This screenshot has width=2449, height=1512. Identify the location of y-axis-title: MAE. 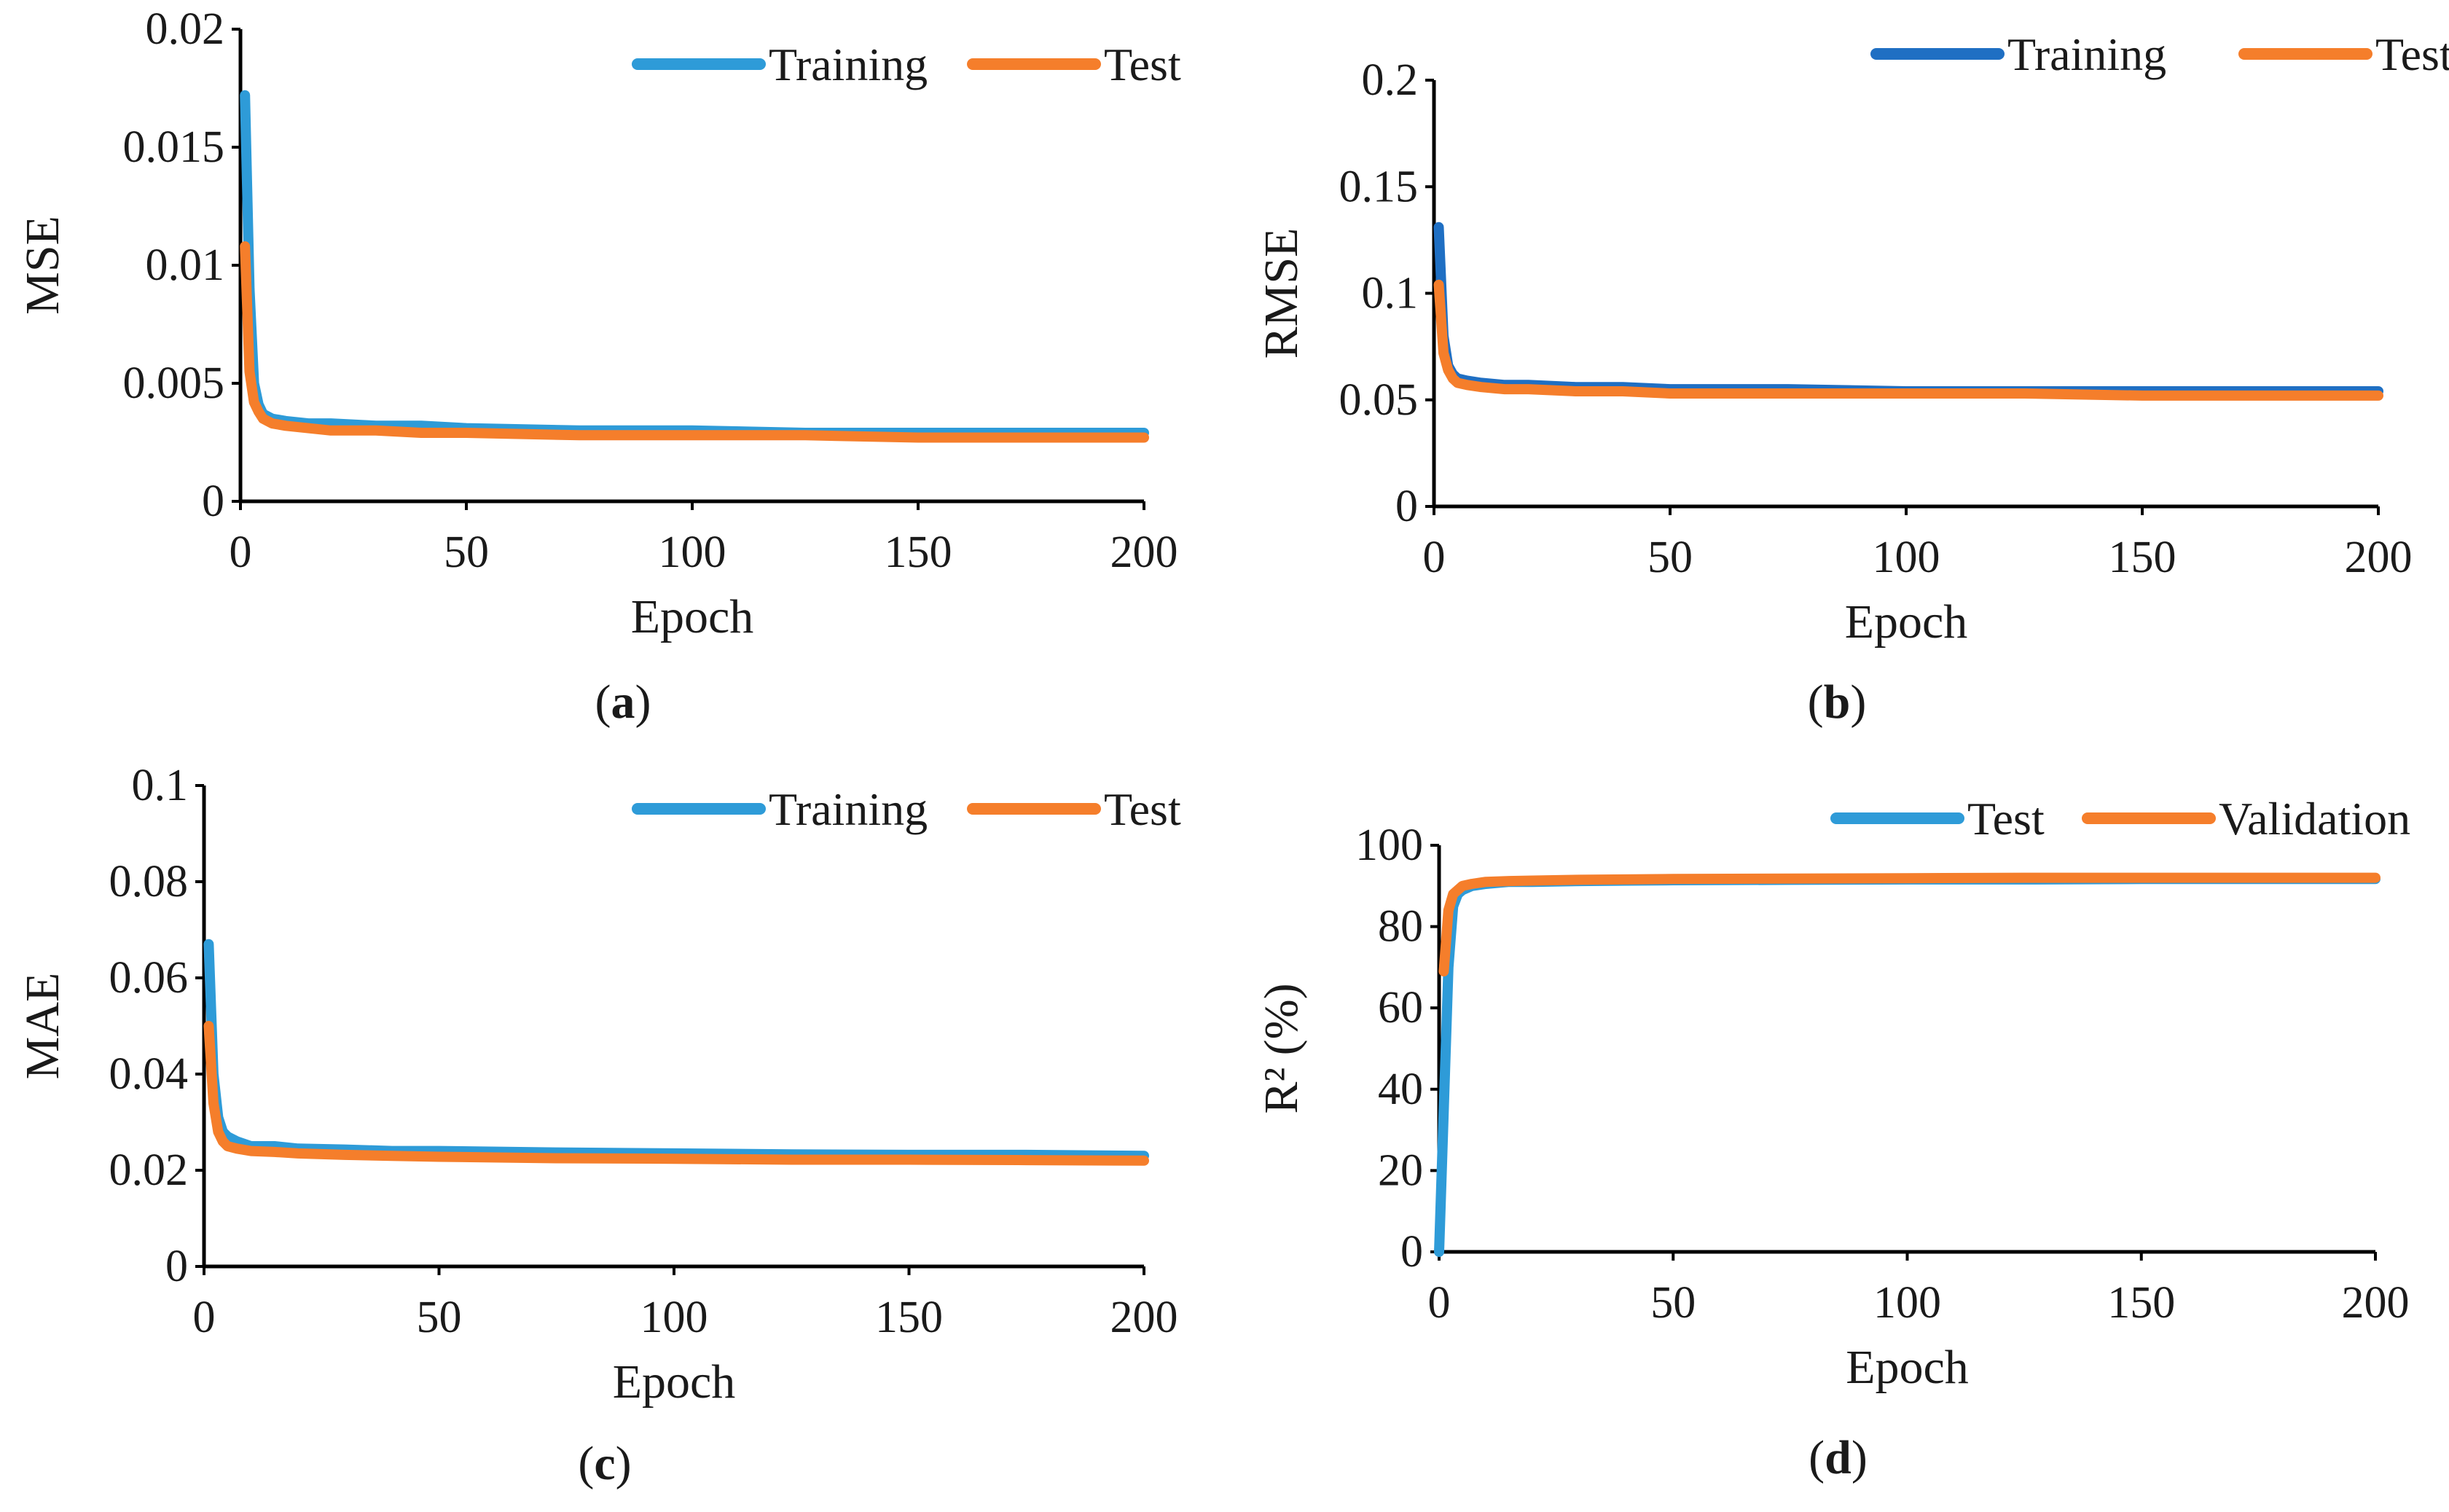
(42, 1027).